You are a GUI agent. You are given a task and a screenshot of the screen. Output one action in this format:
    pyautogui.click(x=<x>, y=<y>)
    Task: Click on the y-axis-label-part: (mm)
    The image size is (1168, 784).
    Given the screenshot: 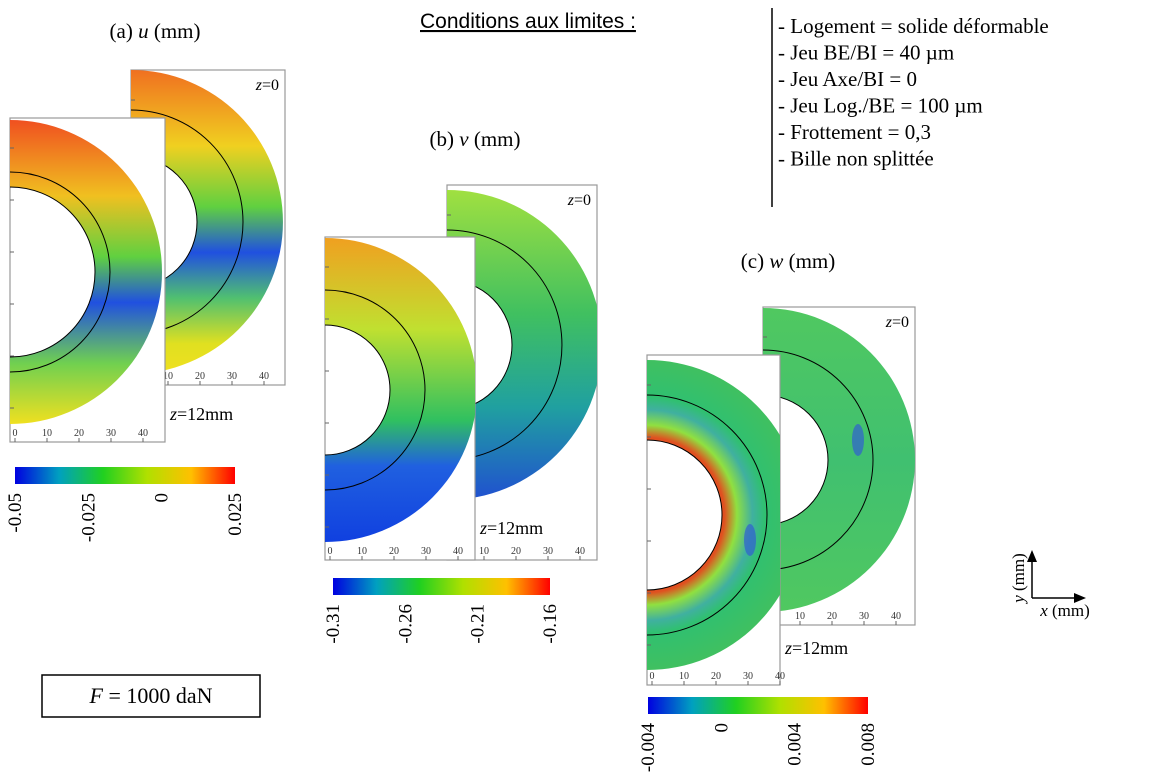 What is the action you would take?
    pyautogui.click(x=1018, y=572)
    